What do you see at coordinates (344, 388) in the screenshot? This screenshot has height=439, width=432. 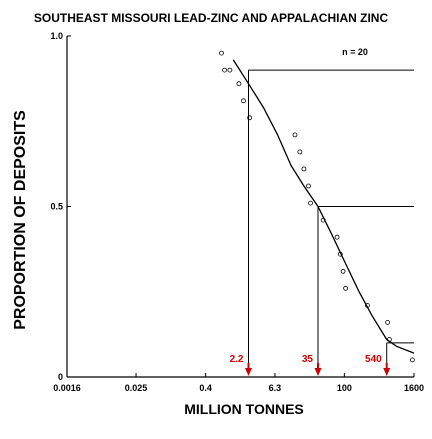 I see `x-tick-label: 100` at bounding box center [344, 388].